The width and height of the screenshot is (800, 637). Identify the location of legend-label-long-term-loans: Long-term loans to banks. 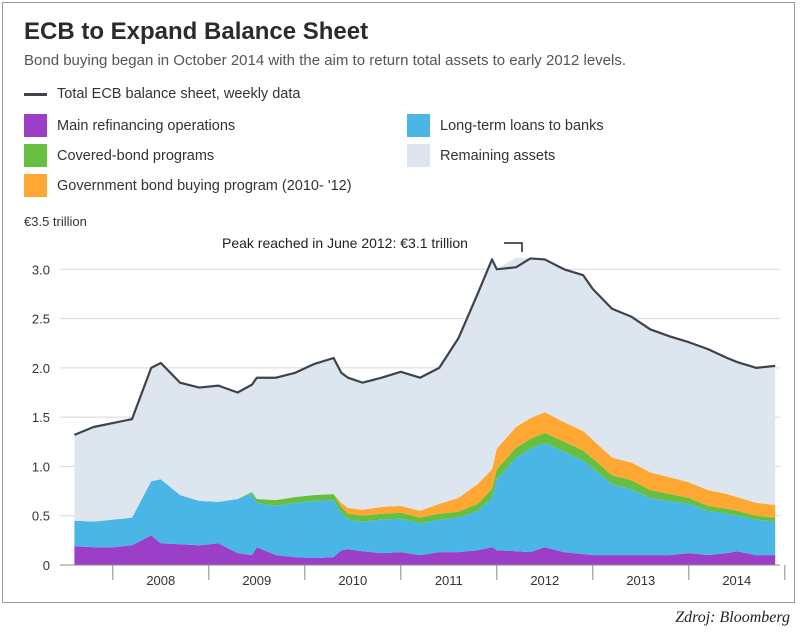
(522, 125).